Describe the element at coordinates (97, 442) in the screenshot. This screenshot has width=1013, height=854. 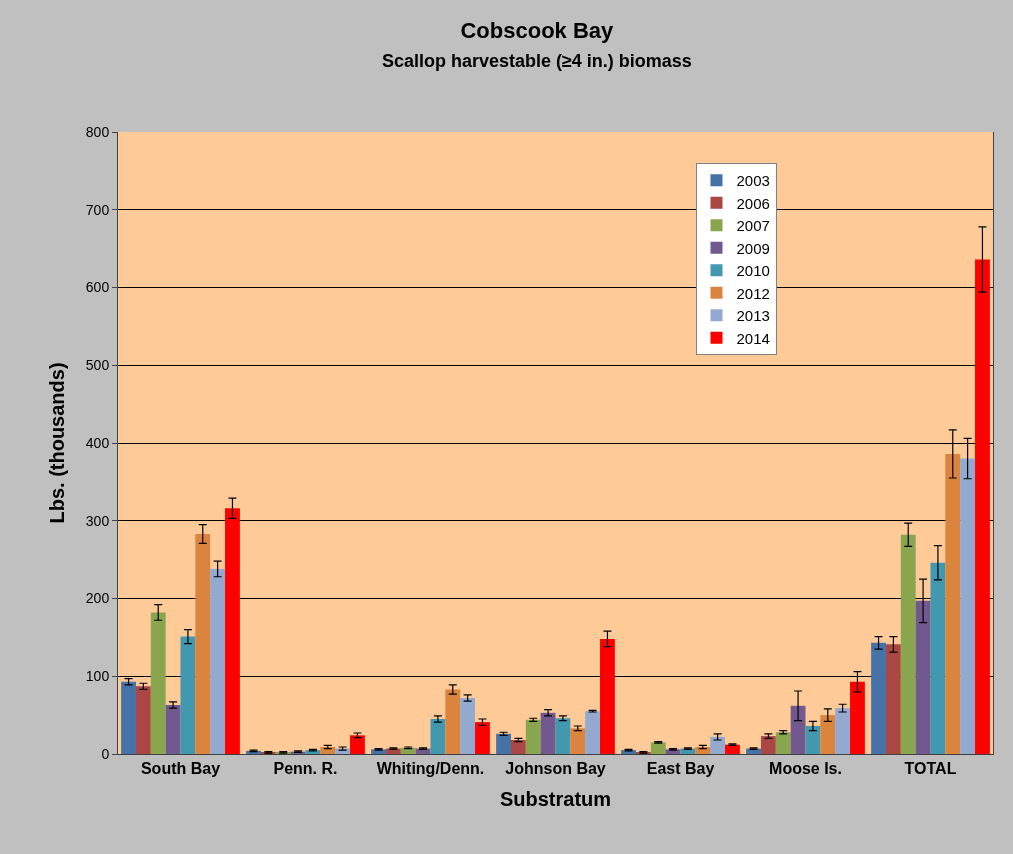
I see `y-tick-label: 400` at that location.